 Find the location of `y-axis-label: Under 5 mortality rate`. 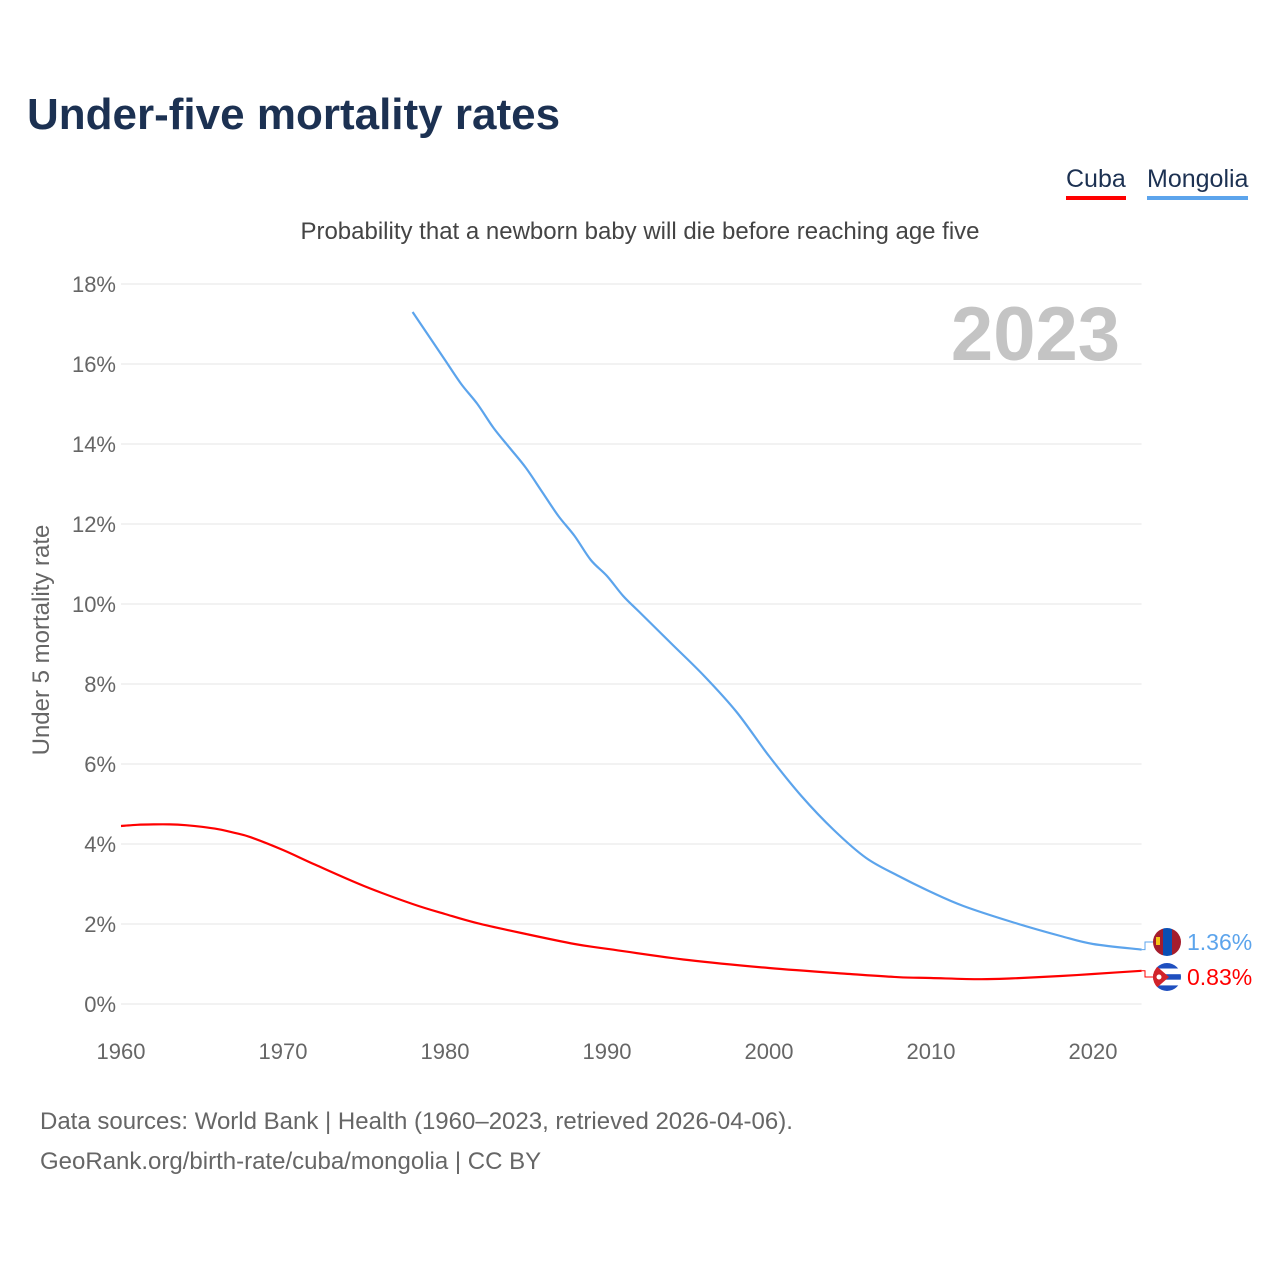

y-axis-label: Under 5 mortality rate is located at coordinates (41, 640).